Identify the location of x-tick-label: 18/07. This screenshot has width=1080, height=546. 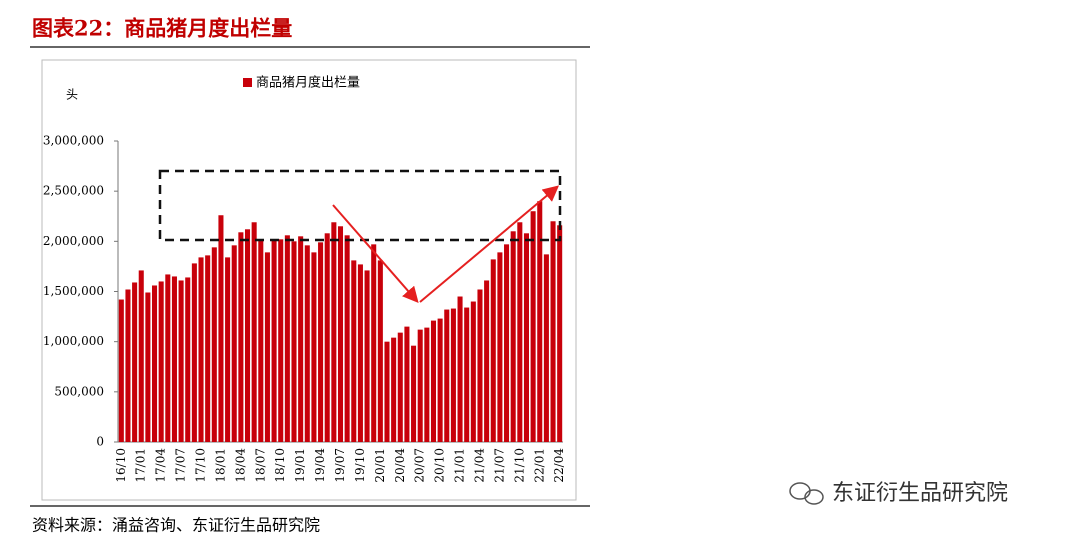
(260, 465).